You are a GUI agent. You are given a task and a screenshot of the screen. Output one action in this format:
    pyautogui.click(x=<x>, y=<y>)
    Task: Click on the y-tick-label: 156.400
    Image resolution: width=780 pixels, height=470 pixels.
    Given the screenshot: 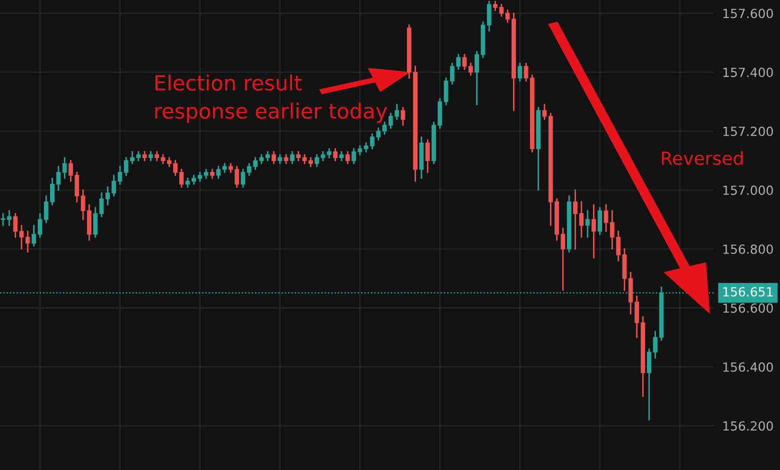 What is the action you would take?
    pyautogui.click(x=748, y=367)
    